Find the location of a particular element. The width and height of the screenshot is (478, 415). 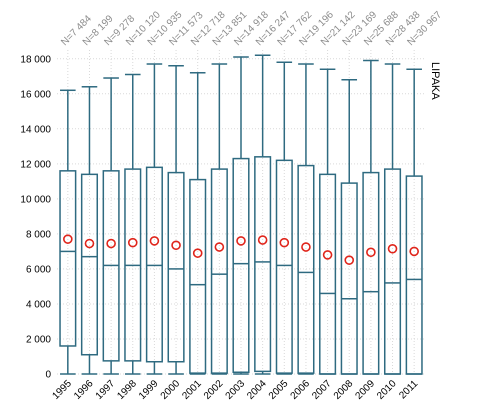

mean-marker-2000 is located at coordinates (176, 245).